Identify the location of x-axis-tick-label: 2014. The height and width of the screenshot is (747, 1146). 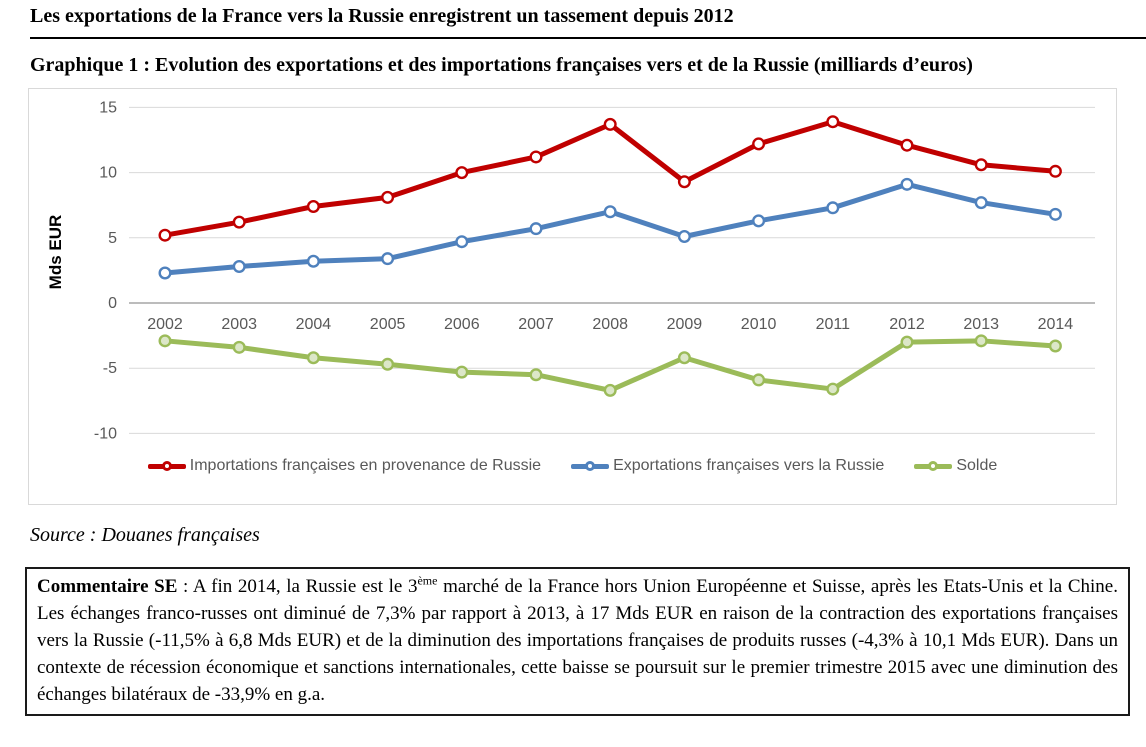
(1056, 324).